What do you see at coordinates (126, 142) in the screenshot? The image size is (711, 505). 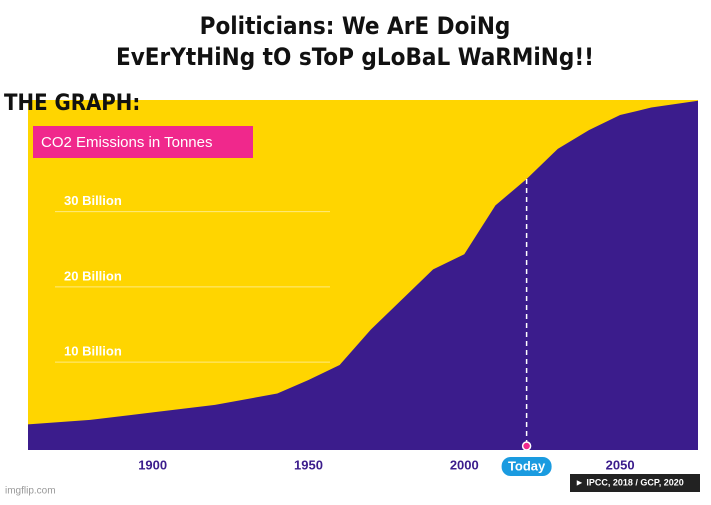 I see `chart-title: CO2 Emissions in Tonnes` at bounding box center [126, 142].